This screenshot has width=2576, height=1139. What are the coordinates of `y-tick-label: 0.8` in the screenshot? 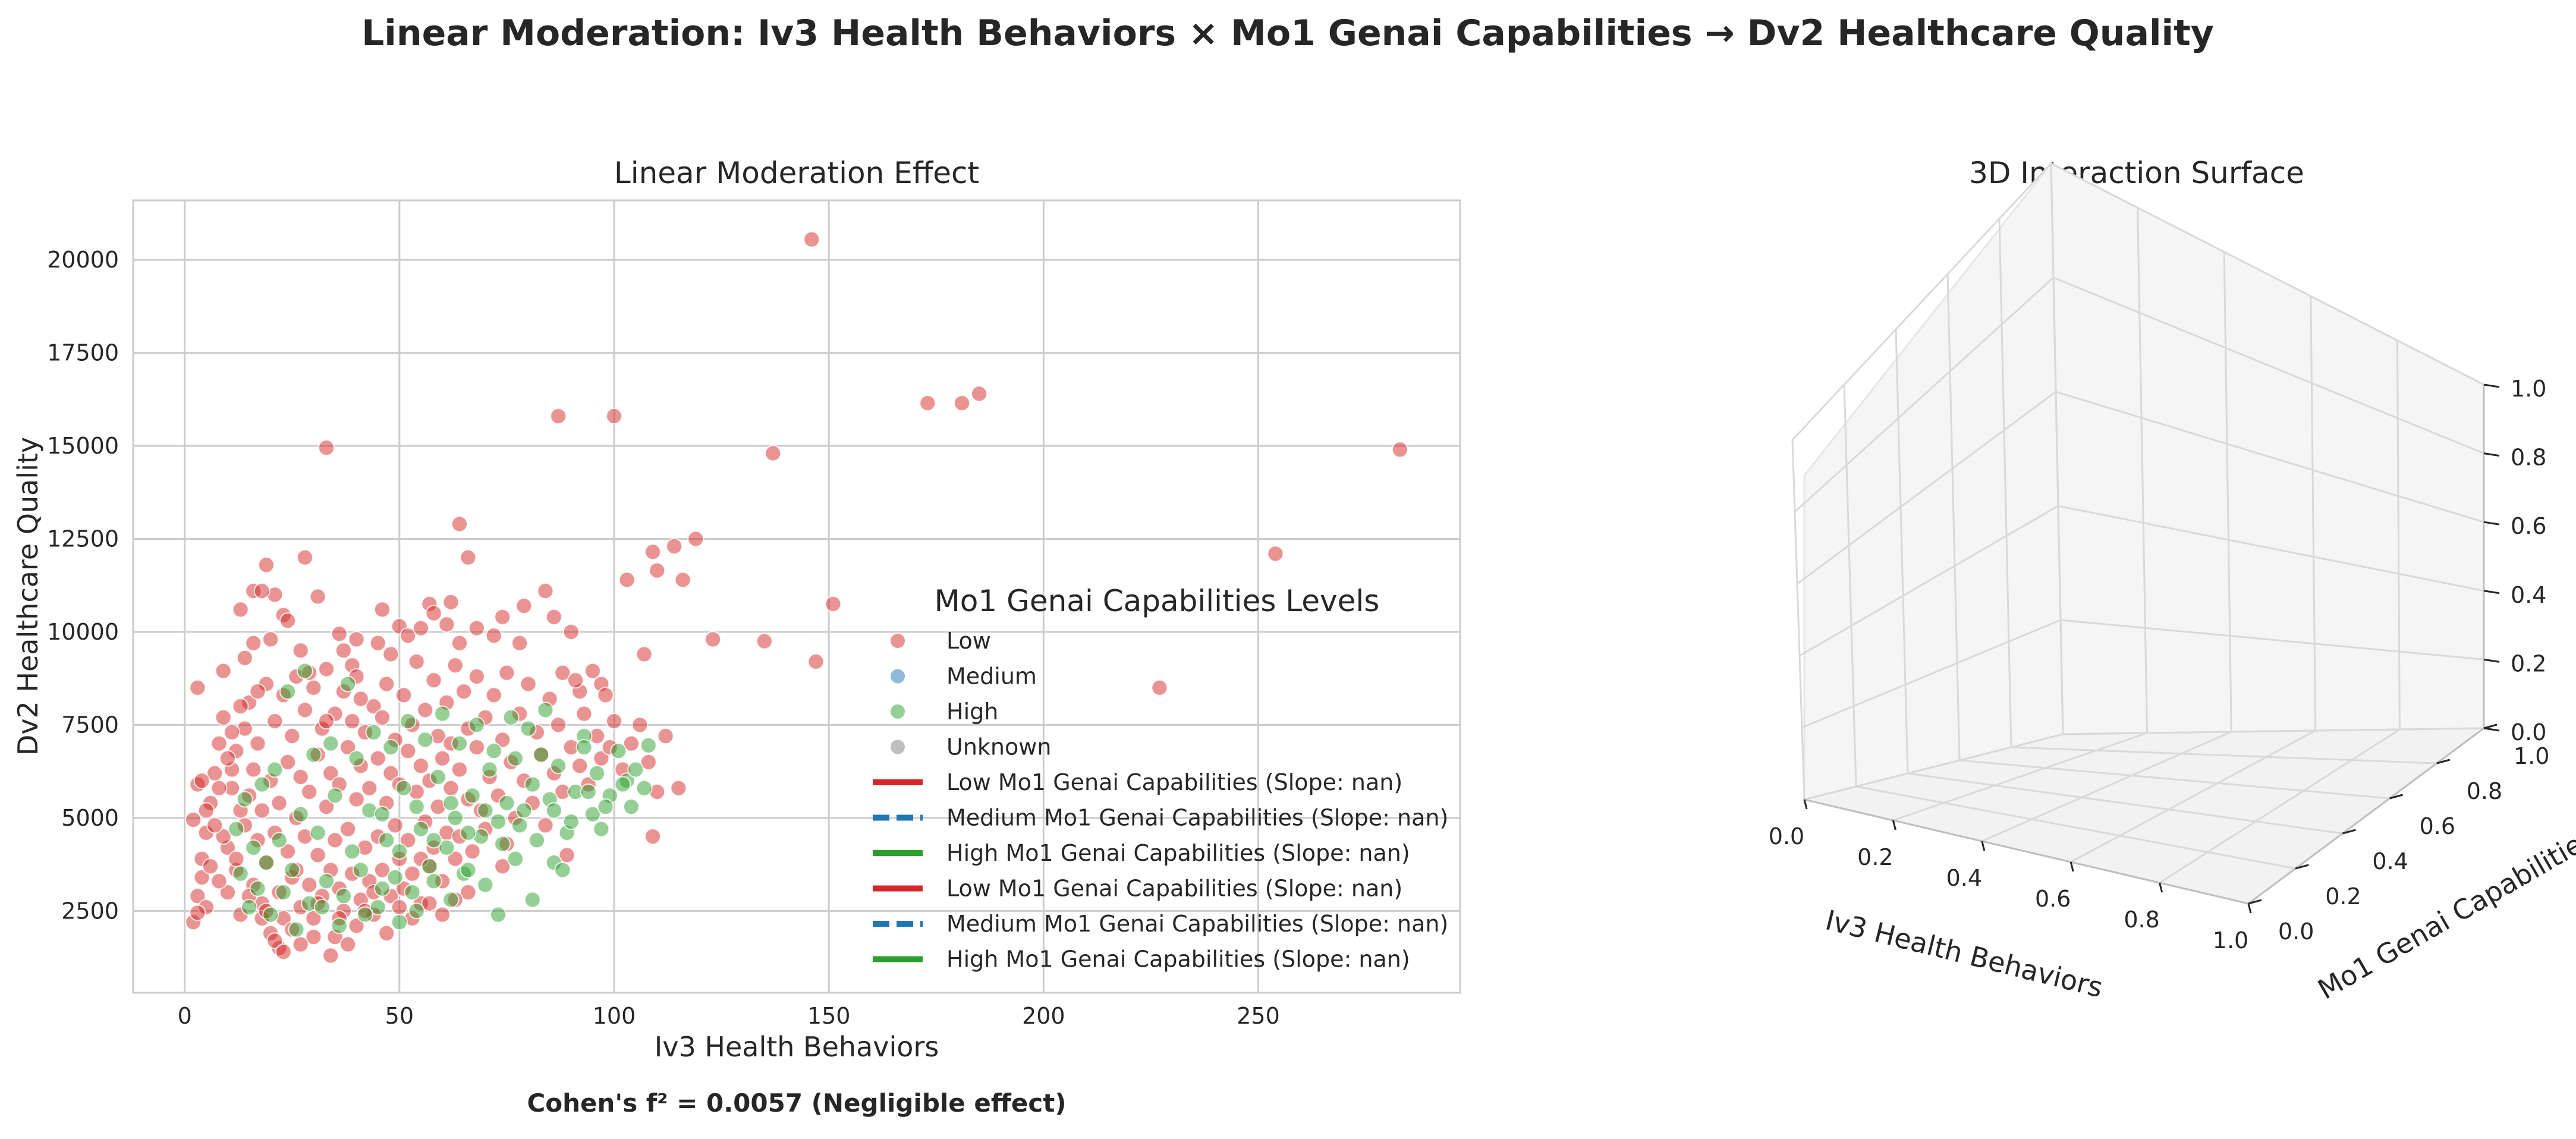 It's located at (2484, 791).